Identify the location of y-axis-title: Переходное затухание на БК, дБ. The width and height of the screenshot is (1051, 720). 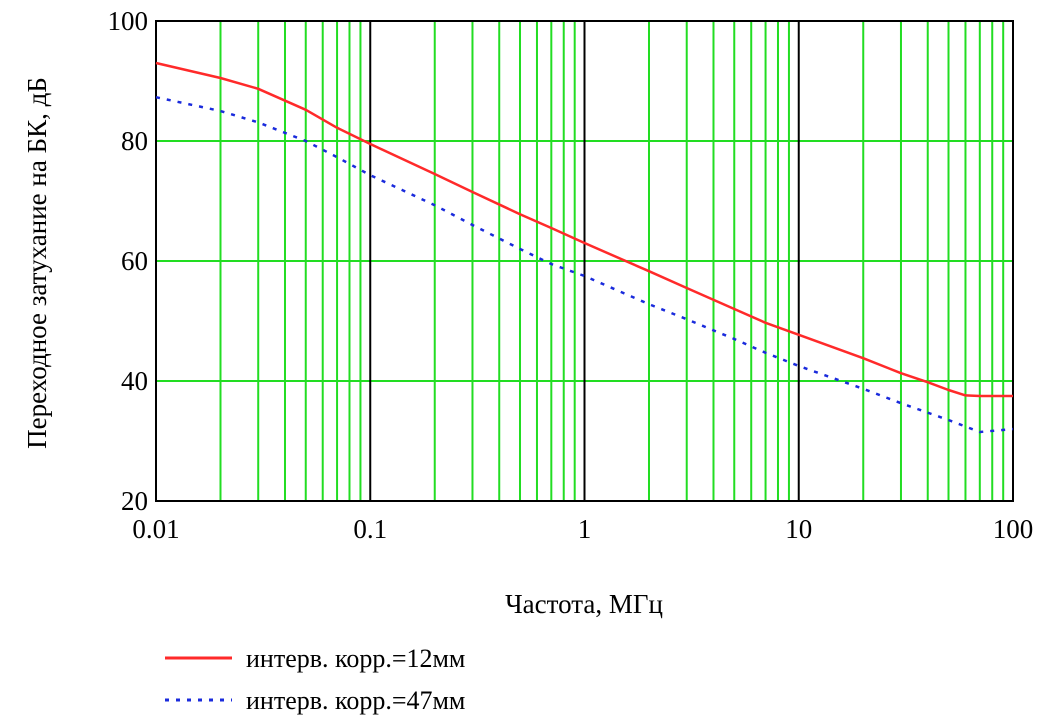
(37, 263).